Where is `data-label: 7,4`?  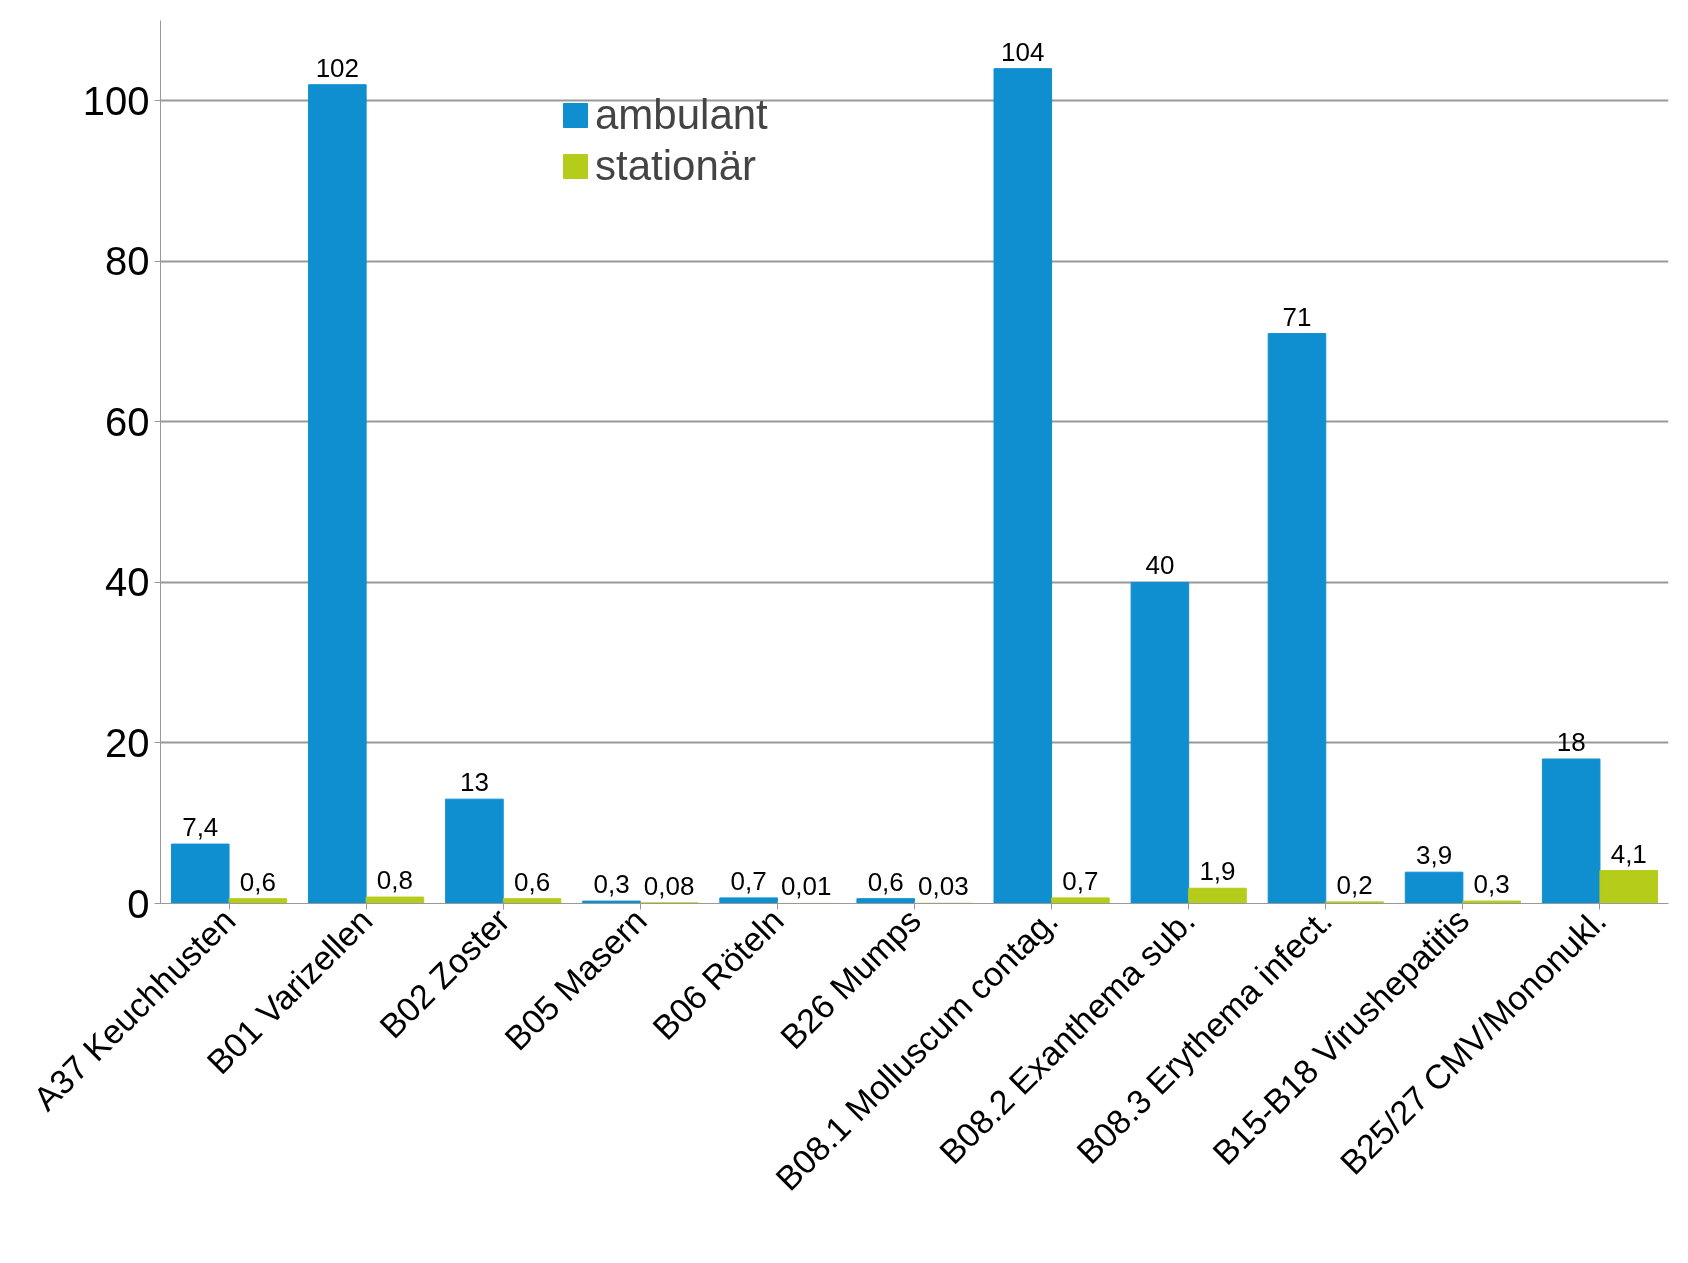
data-label: 7,4 is located at coordinates (200, 827).